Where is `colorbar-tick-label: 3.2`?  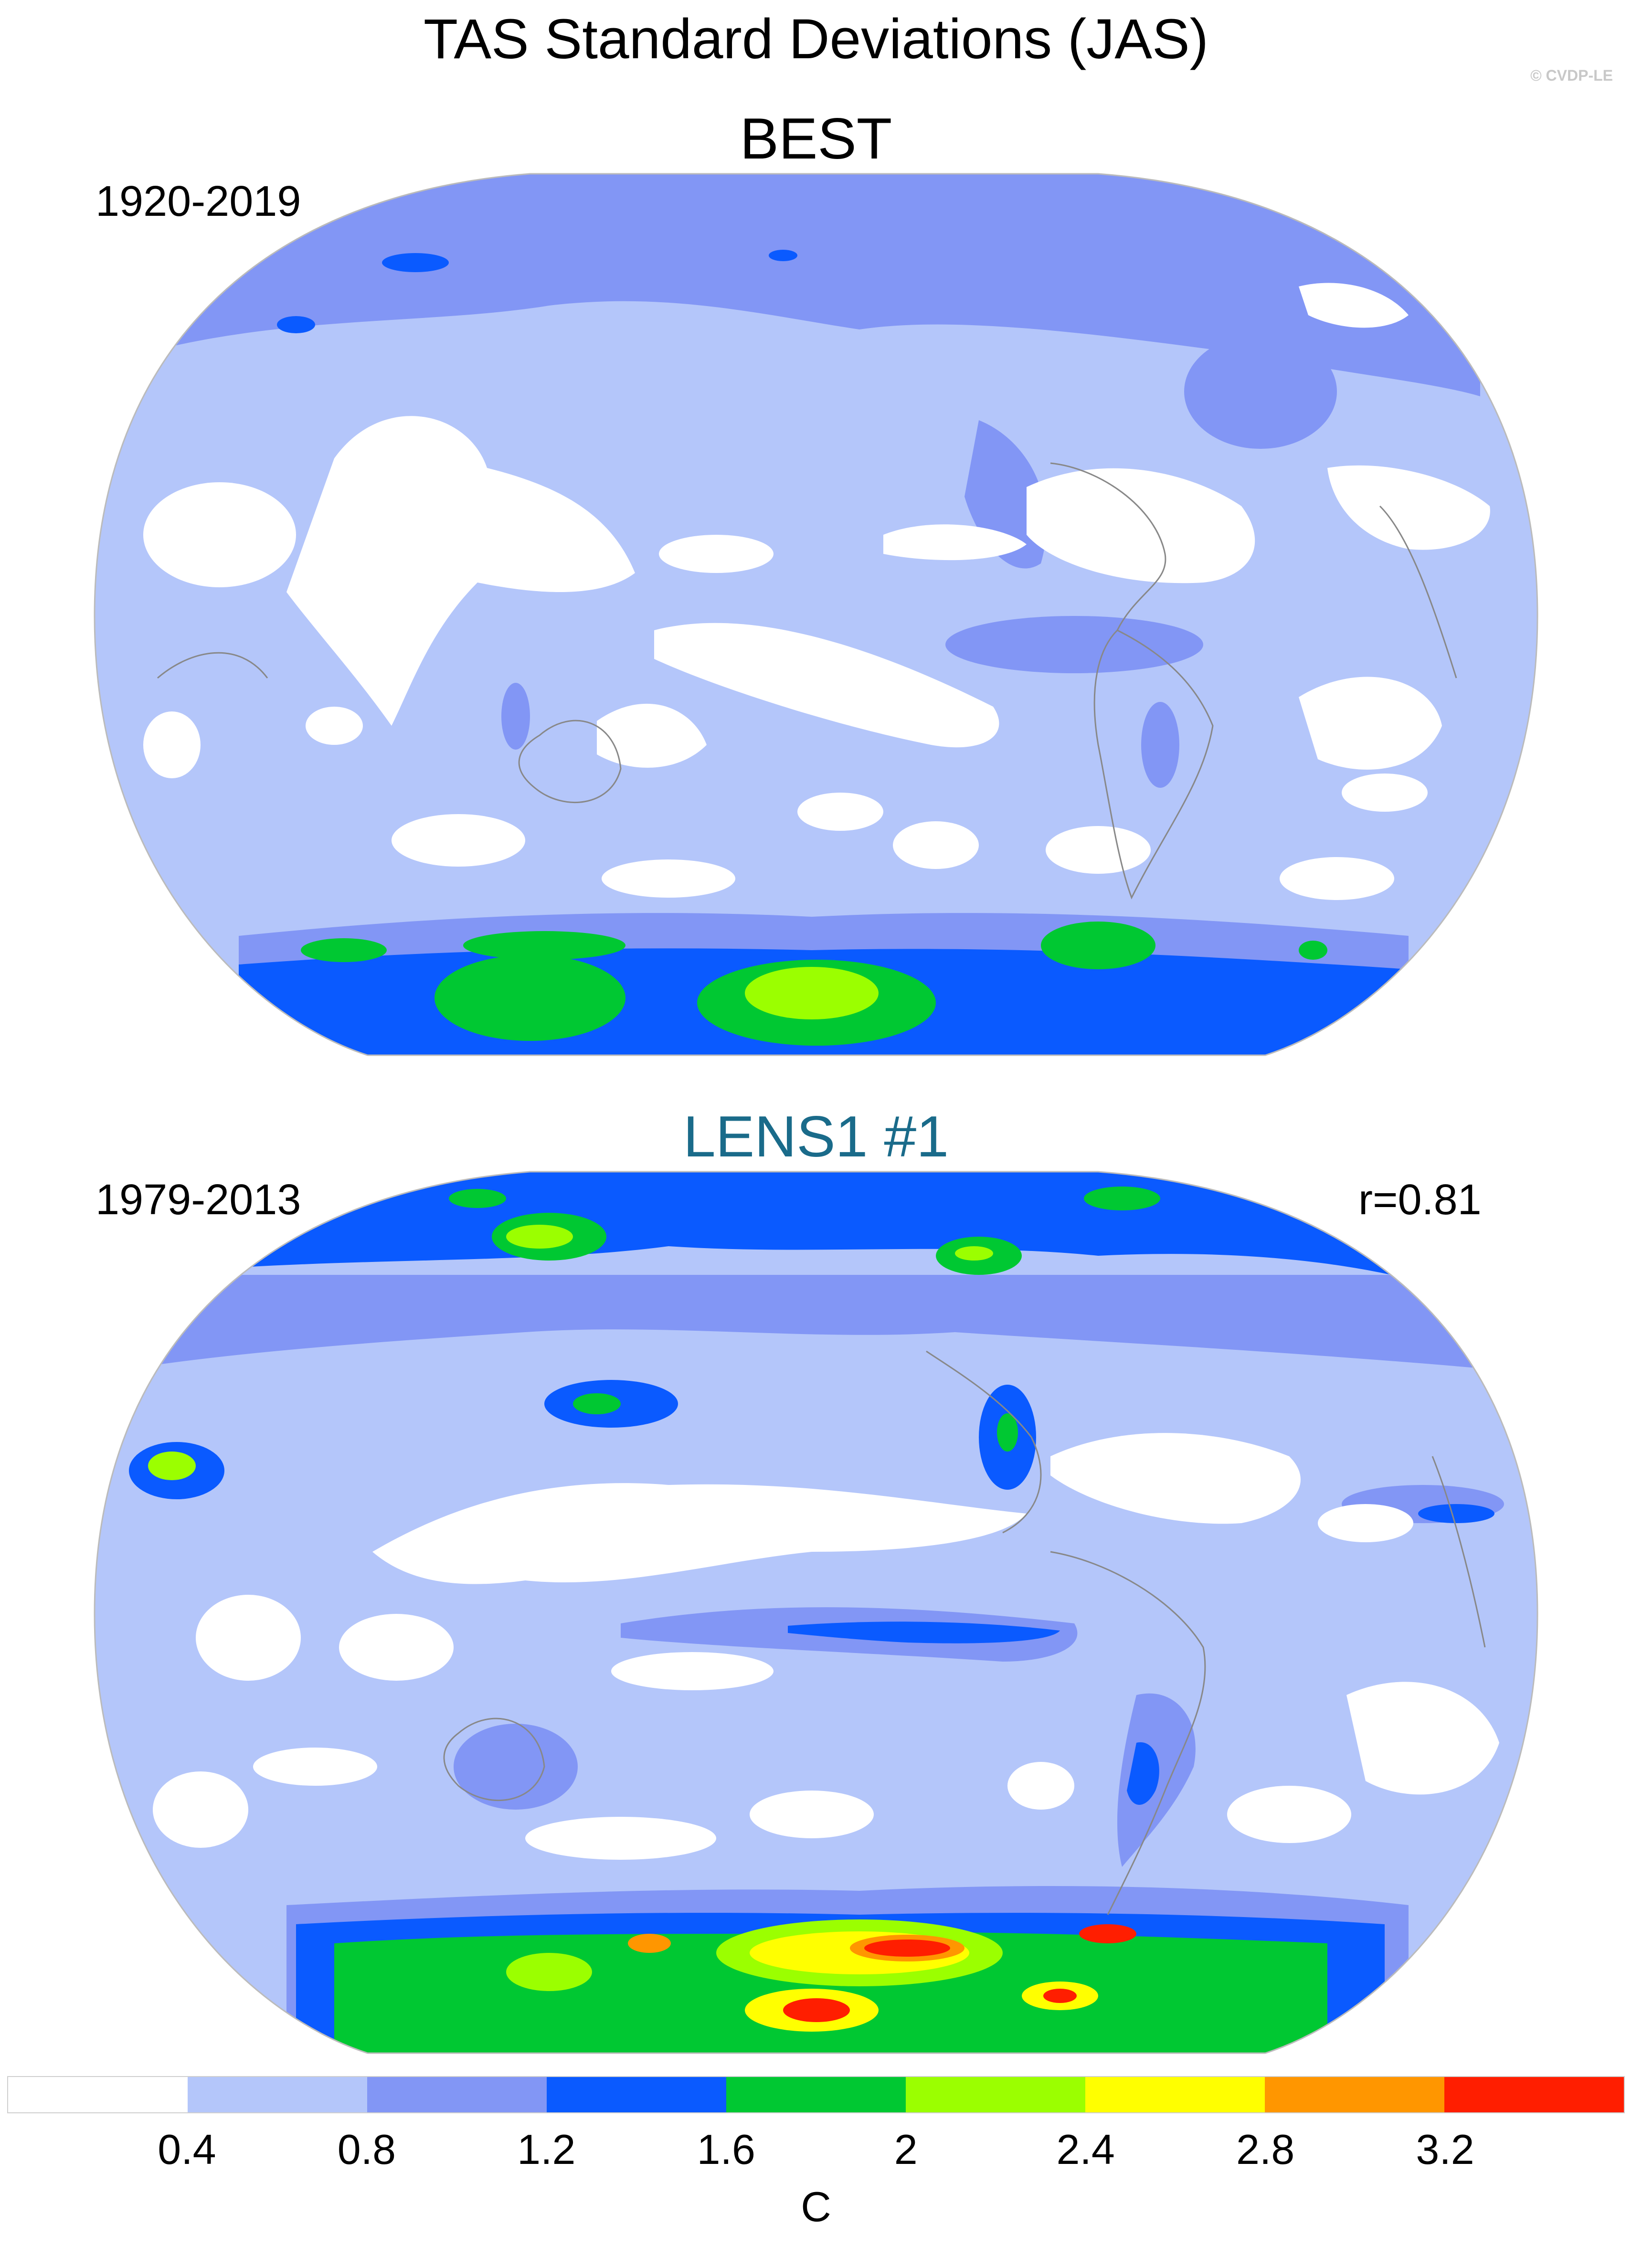 colorbar-tick-label: 3.2 is located at coordinates (1445, 2149).